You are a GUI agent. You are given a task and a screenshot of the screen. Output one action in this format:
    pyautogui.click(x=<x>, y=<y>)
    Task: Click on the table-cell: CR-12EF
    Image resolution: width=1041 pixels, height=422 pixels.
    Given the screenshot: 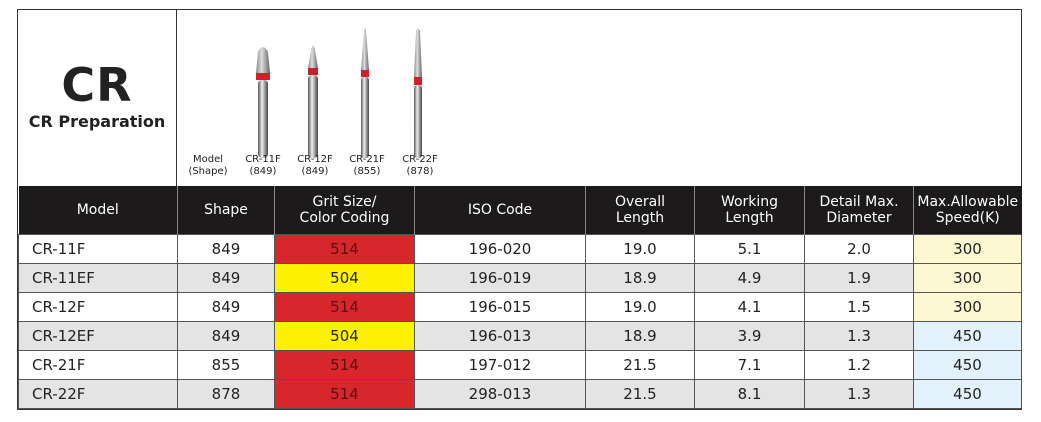 What is the action you would take?
    pyautogui.click(x=98, y=336)
    